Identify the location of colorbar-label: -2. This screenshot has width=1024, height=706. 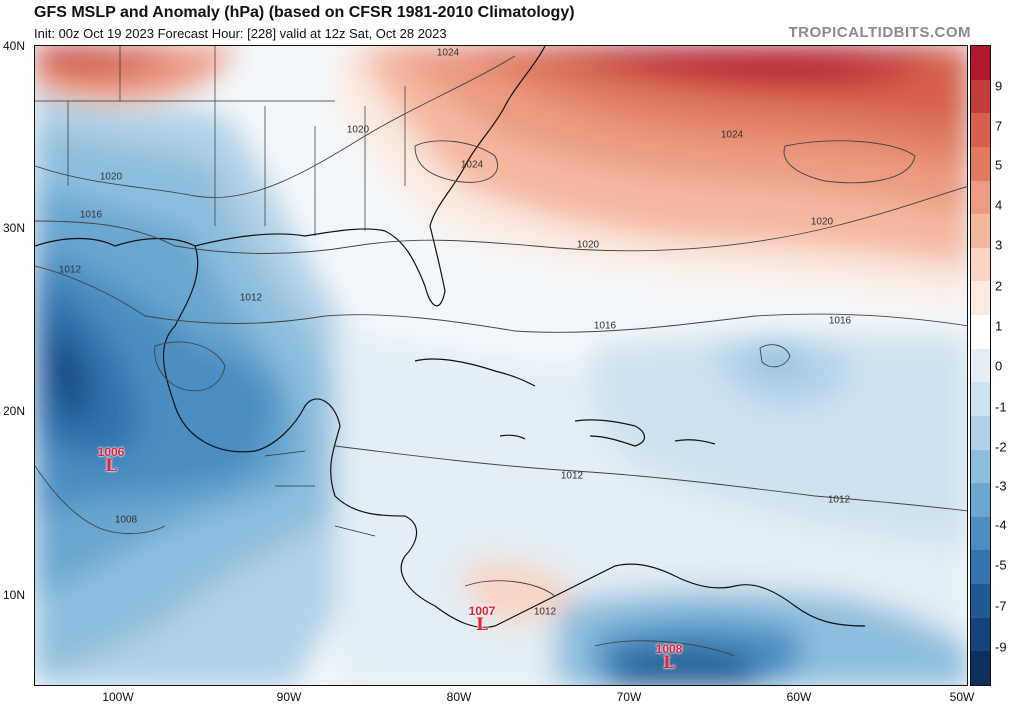
(1001, 447).